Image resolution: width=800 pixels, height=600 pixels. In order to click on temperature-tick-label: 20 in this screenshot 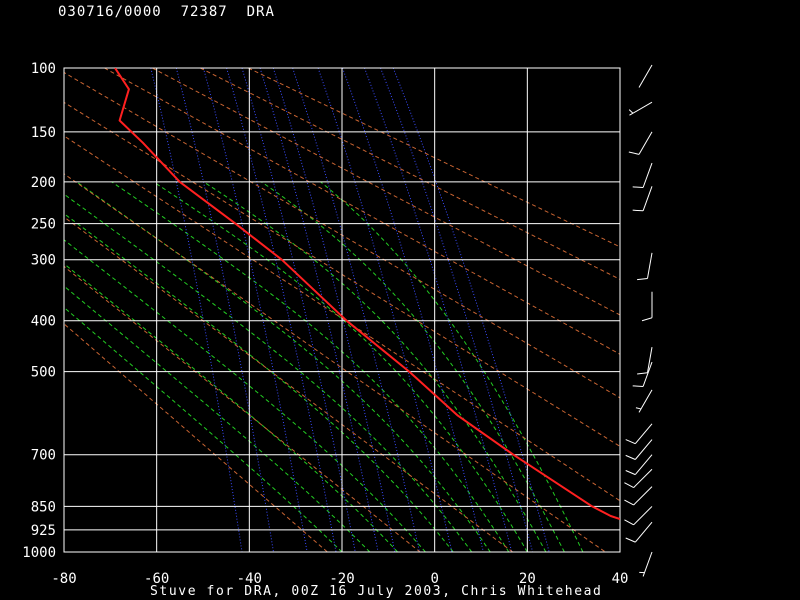, I will do `click(527, 579)`.